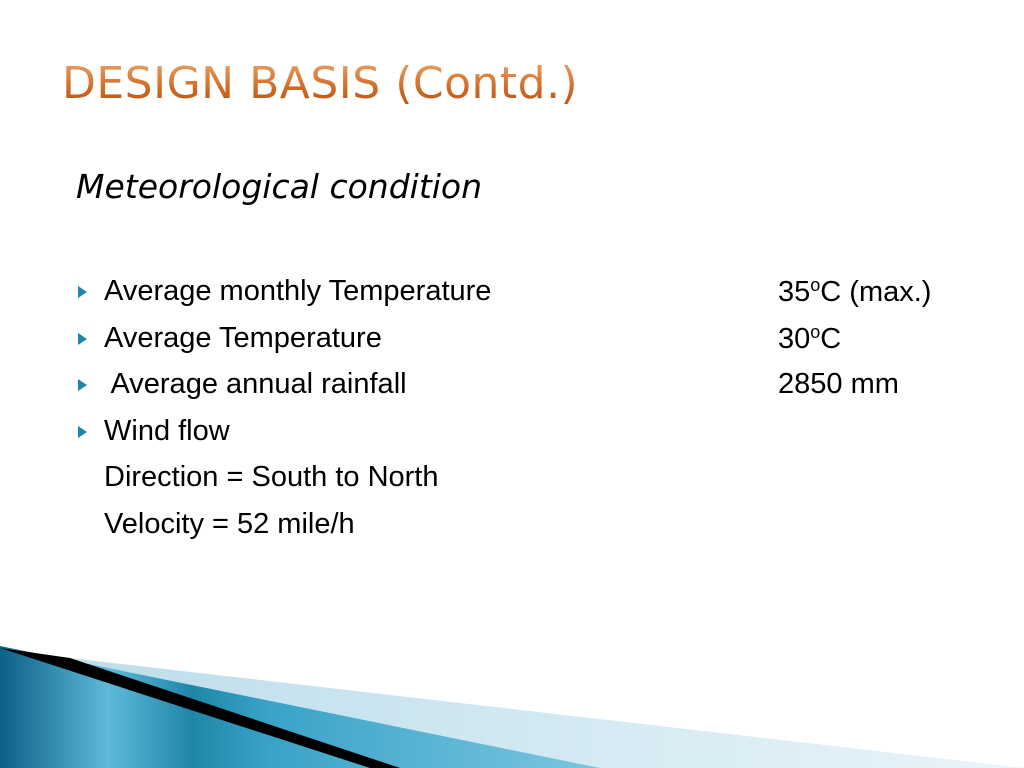 The image size is (1024, 768). I want to click on list-item-annual-rainfall: Average annual rainfall 2850 mm, so click(526, 386).